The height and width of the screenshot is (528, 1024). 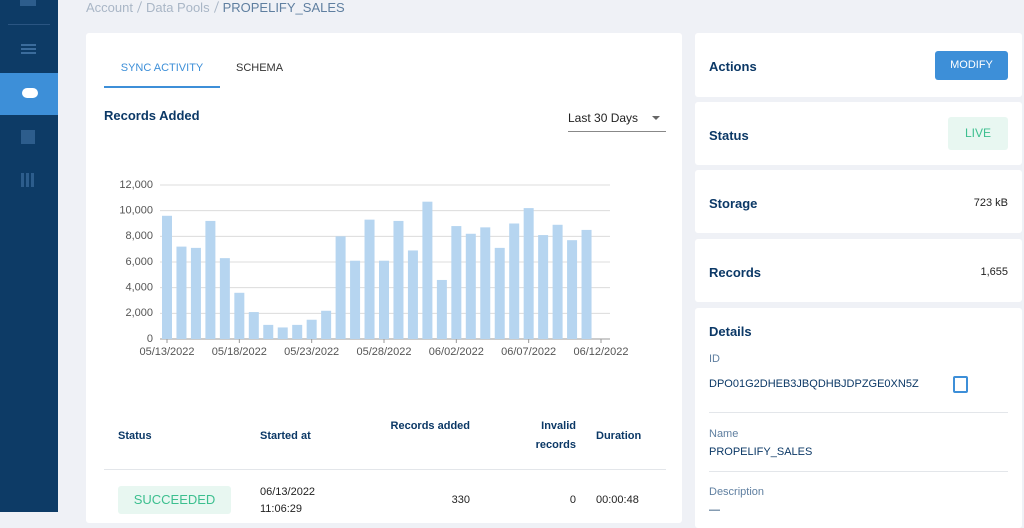 What do you see at coordinates (260, 68) in the screenshot?
I see `tab: SCHEMA` at bounding box center [260, 68].